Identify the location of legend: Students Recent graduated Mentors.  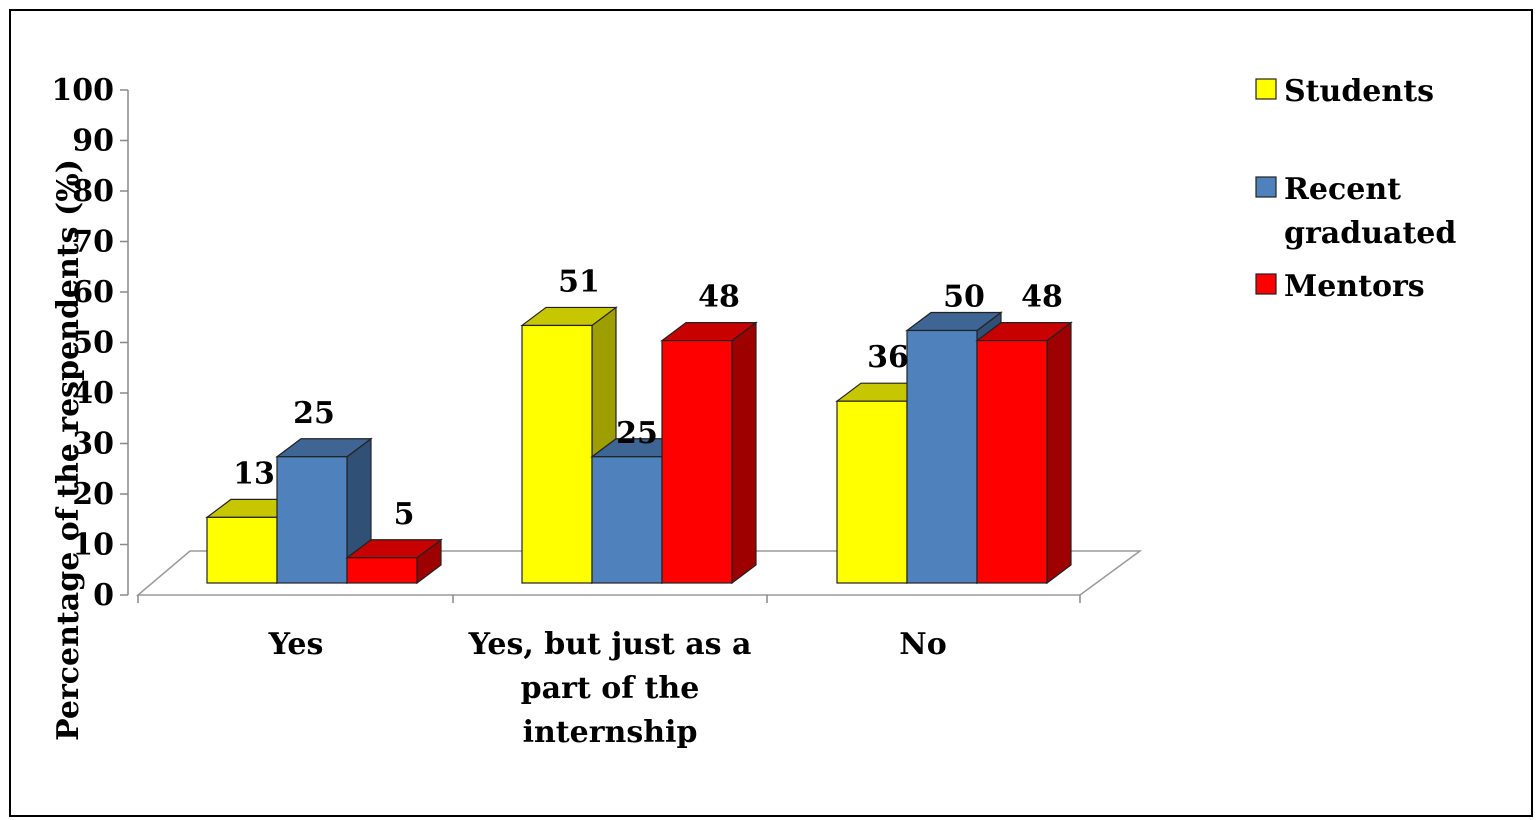
(1355, 189).